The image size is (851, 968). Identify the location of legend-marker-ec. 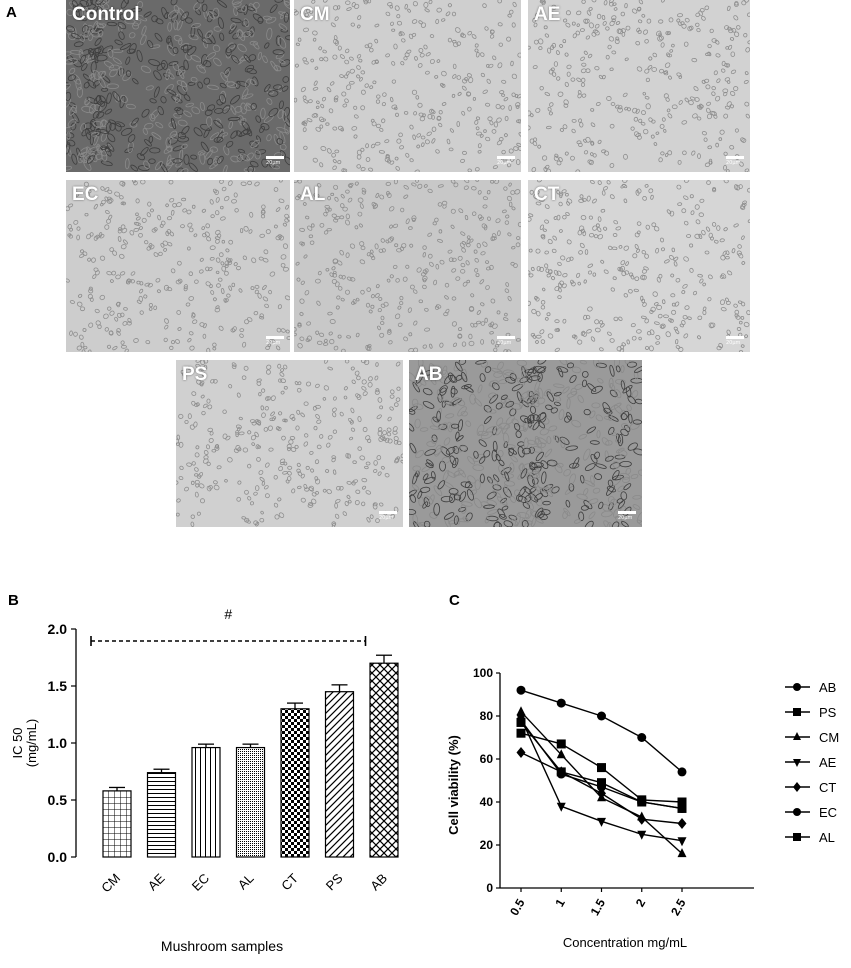
(797, 812).